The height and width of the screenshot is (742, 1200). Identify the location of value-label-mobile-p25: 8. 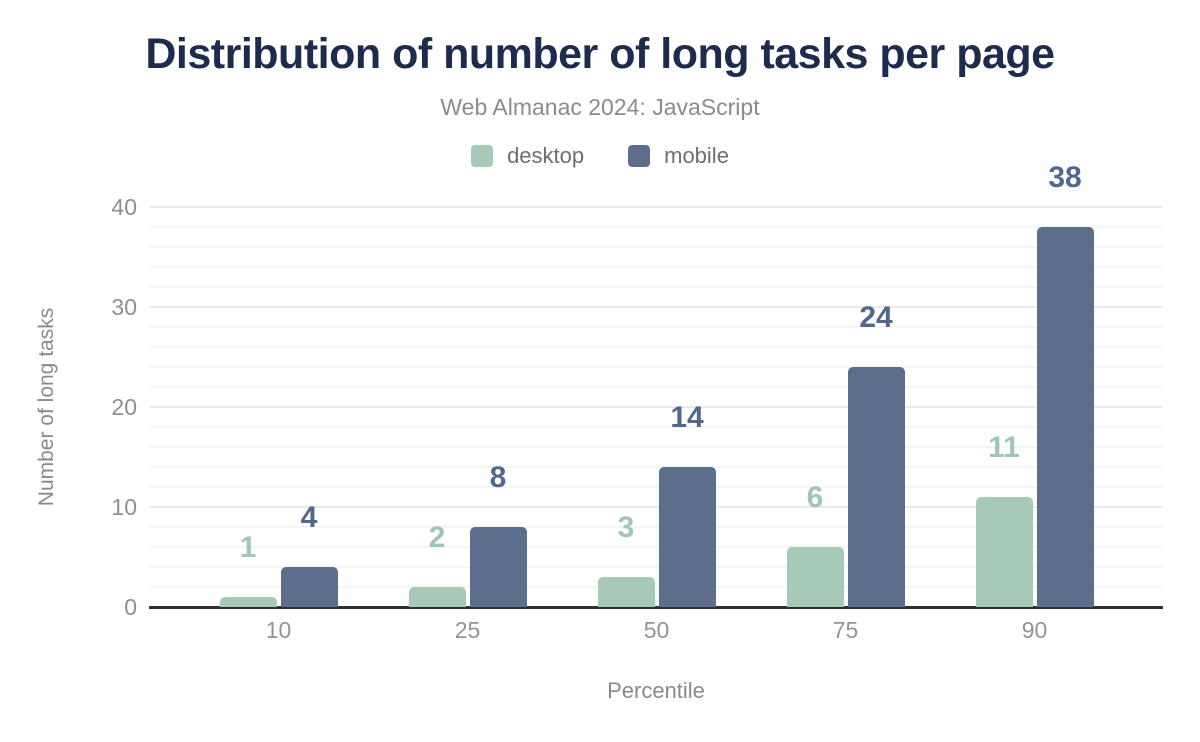
(498, 477).